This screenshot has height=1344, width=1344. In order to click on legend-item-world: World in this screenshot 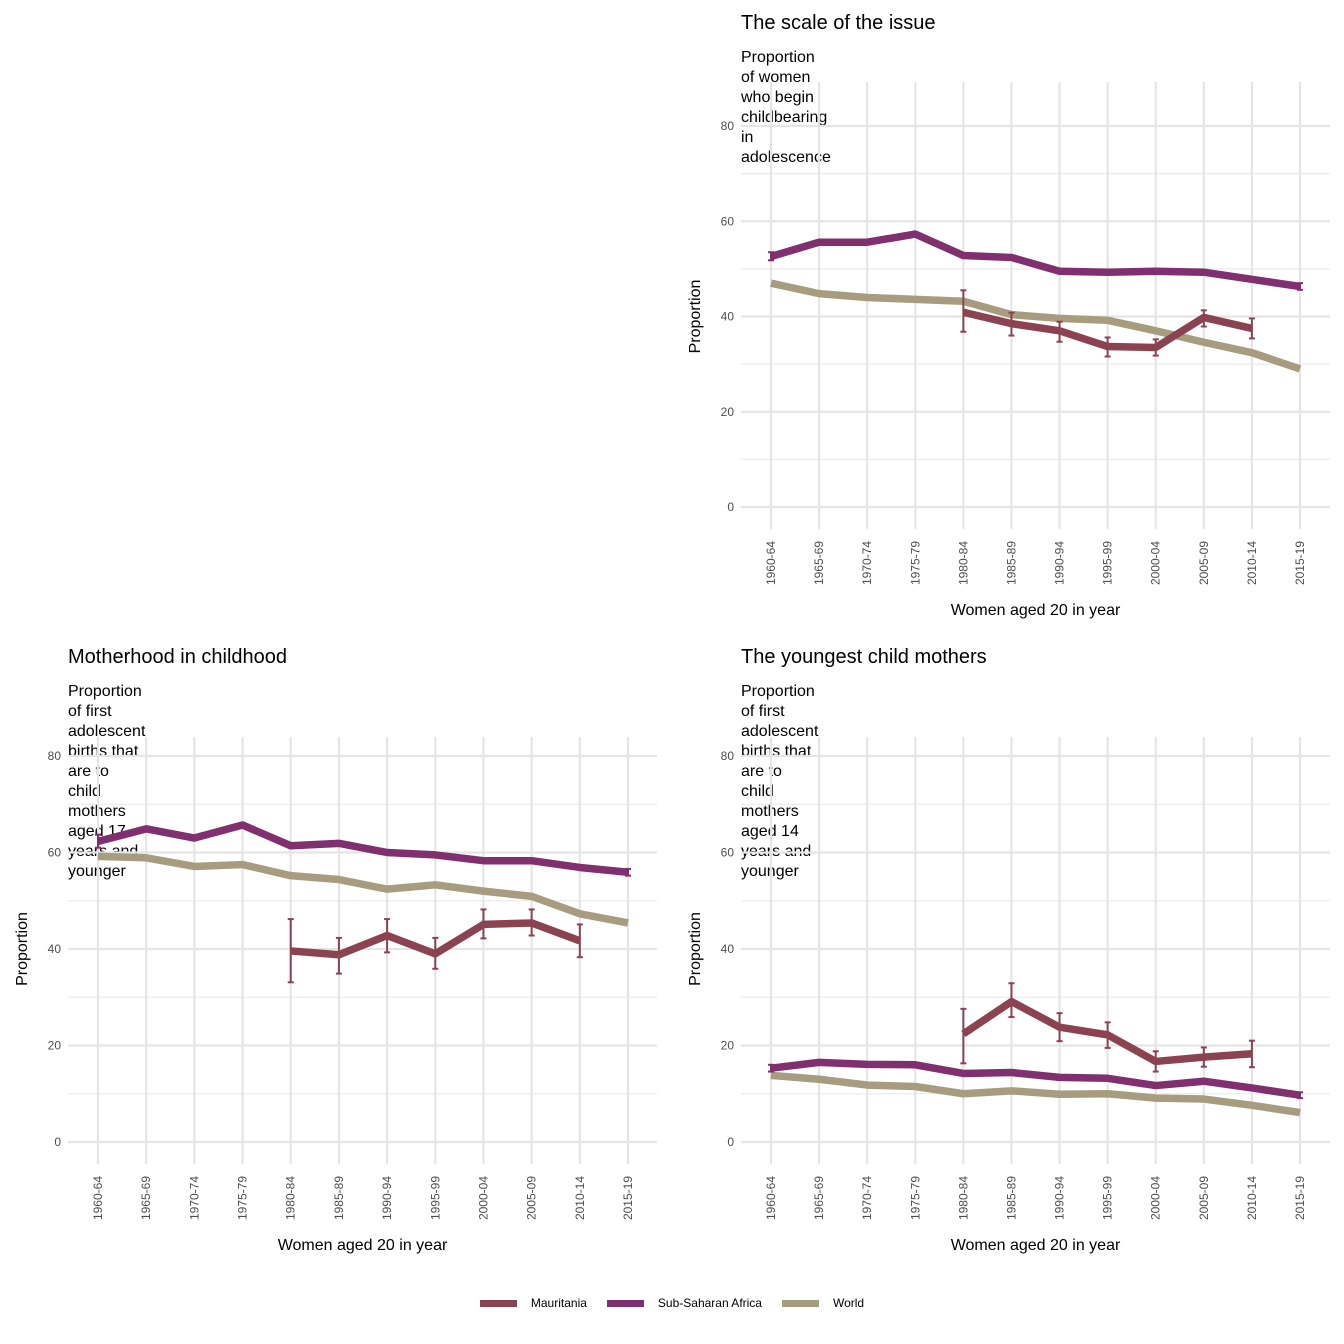, I will do `click(823, 1303)`.